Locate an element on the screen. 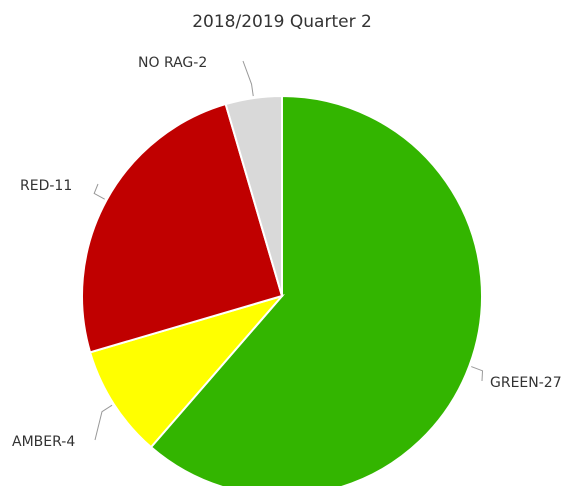 The image size is (585, 491). slice-label-no-rag: NO RAG-2 is located at coordinates (172, 63).